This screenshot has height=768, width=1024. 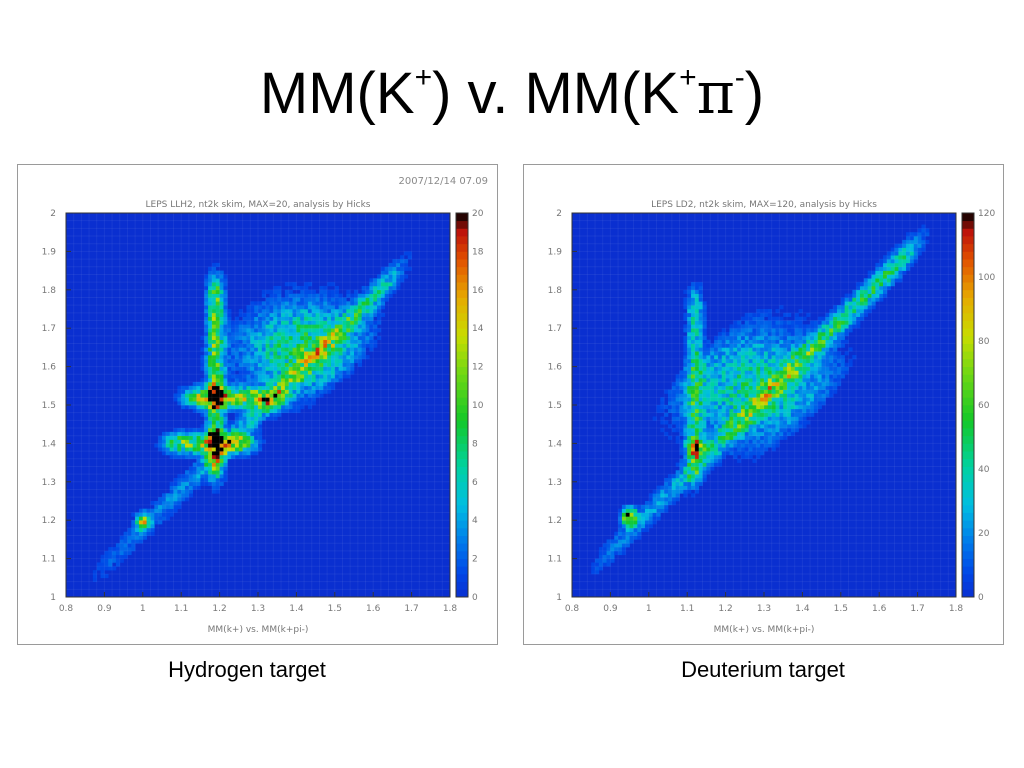 I want to click on x-tick-label: 1.1, so click(x=687, y=609).